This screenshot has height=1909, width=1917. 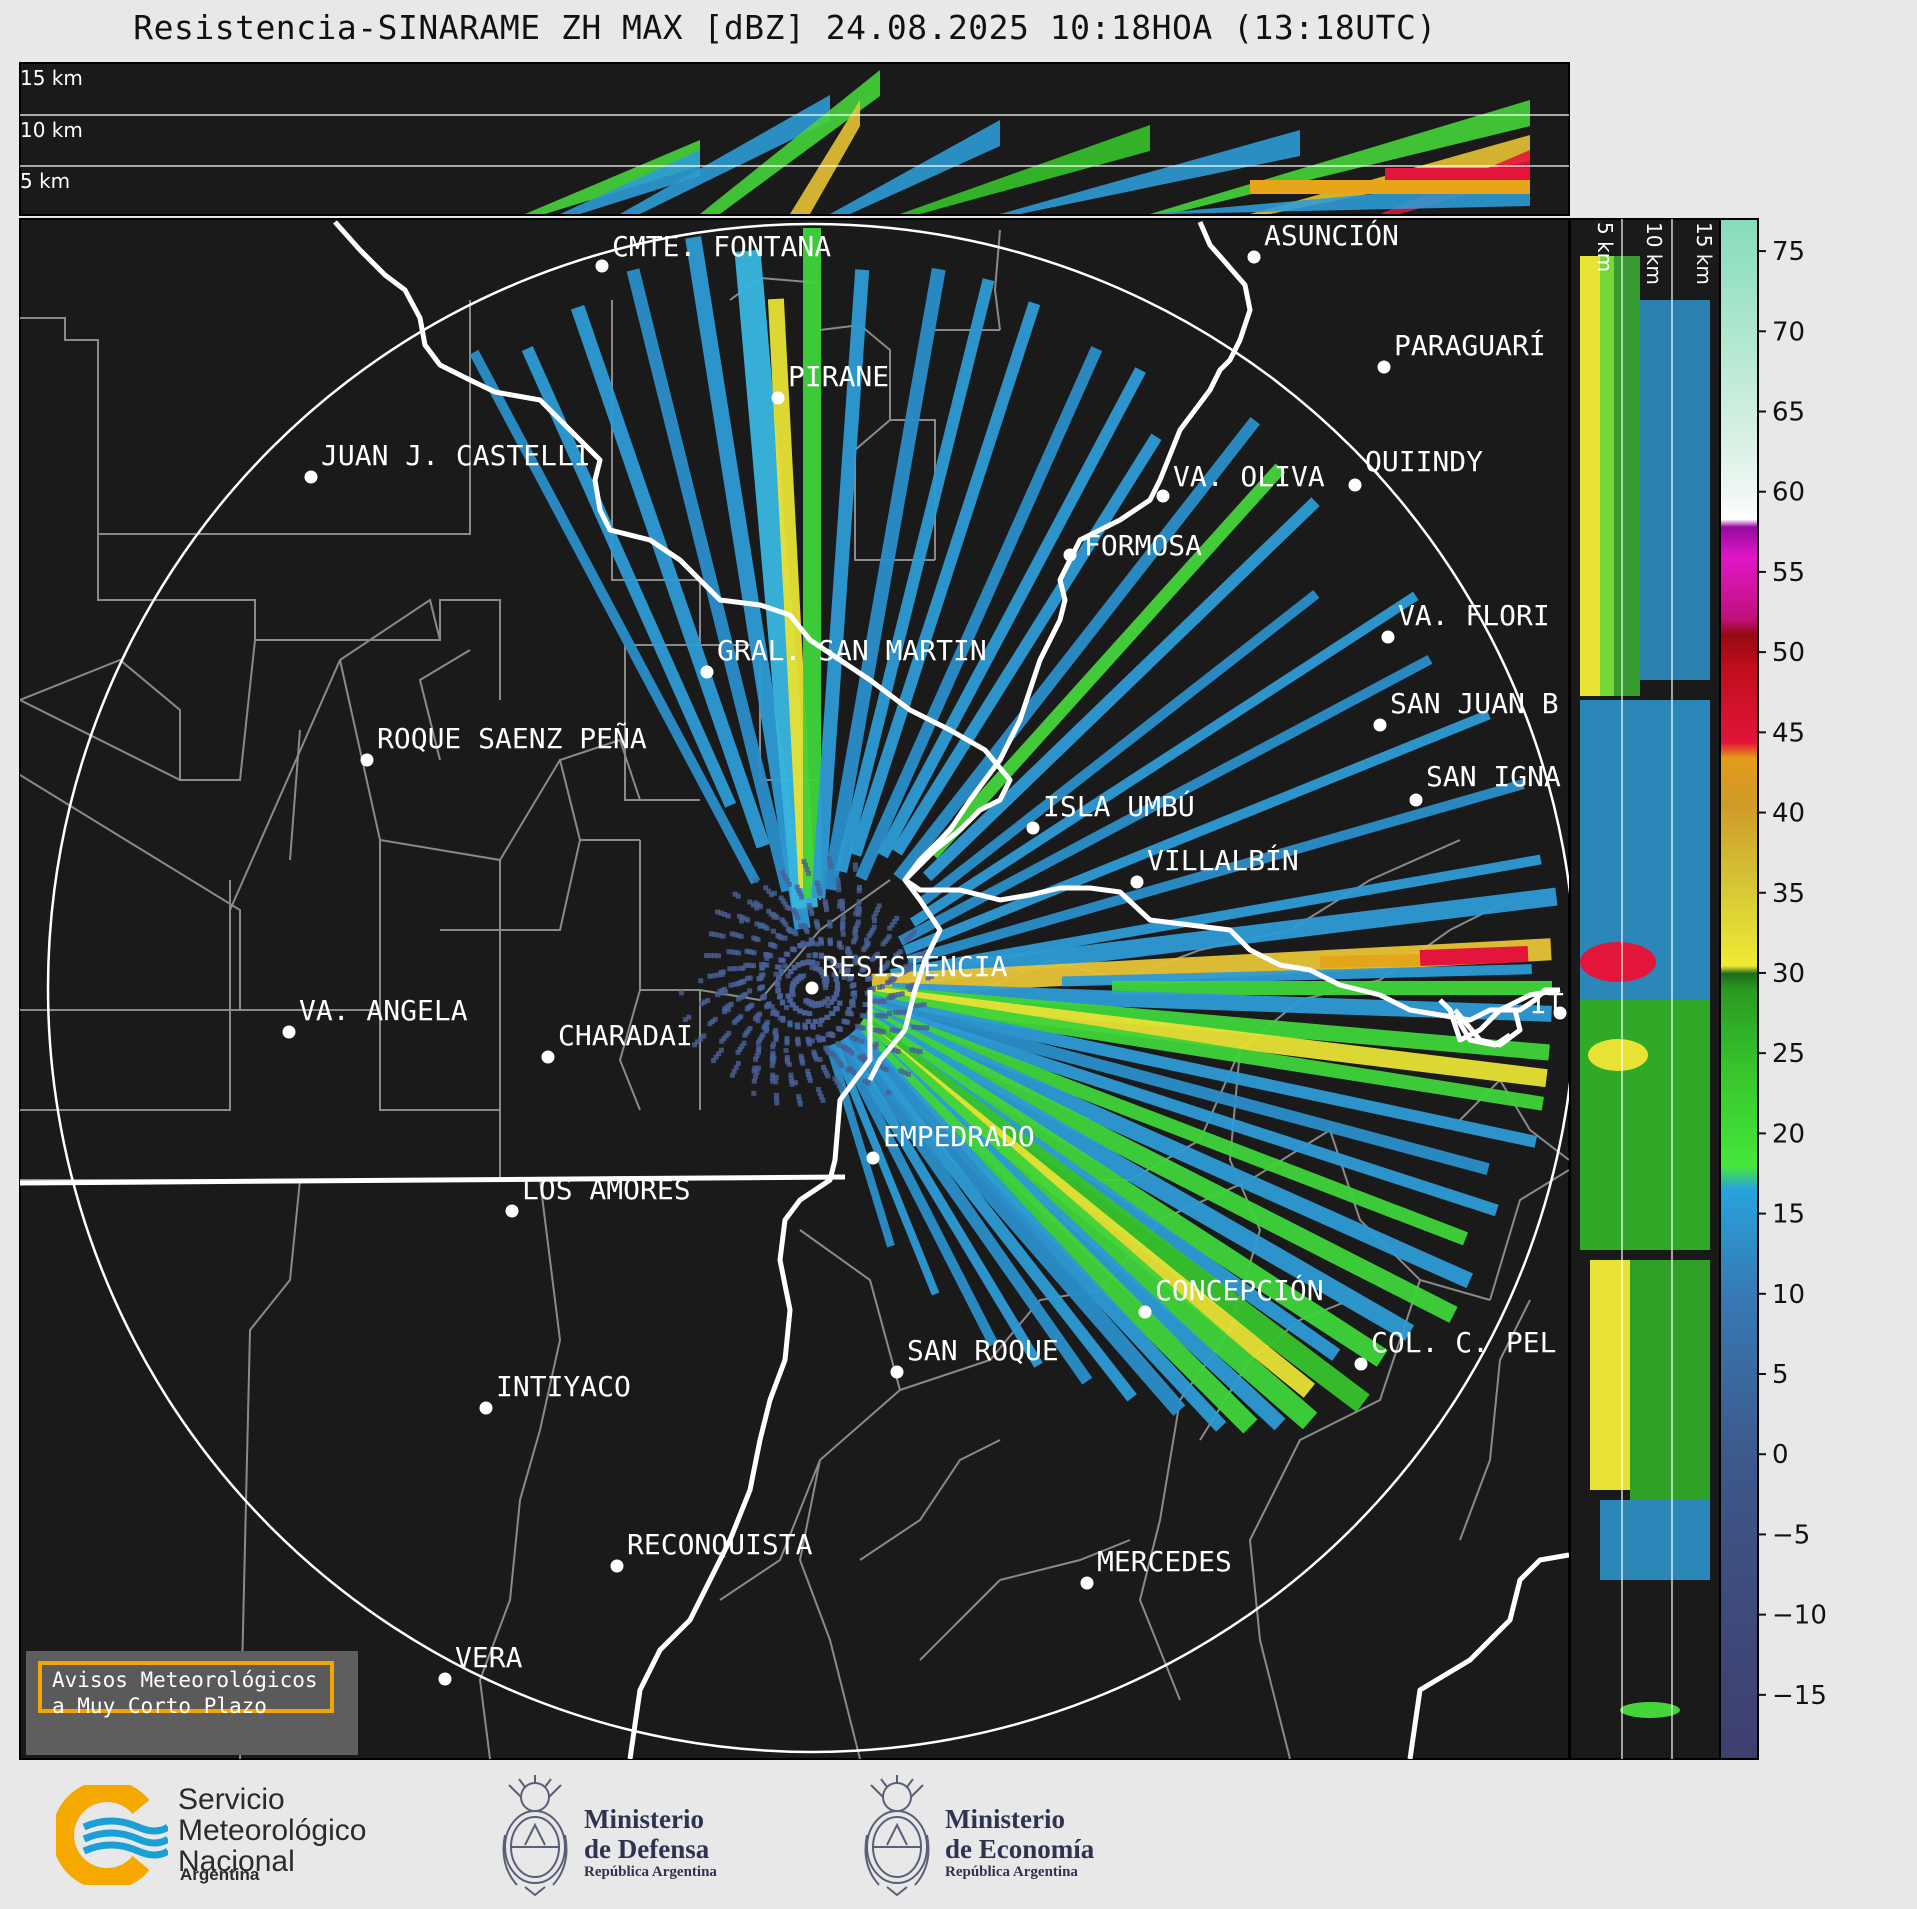 I want to click on smn-logo-text: Servicio Meteorológico Nacional, so click(x=272, y=1830).